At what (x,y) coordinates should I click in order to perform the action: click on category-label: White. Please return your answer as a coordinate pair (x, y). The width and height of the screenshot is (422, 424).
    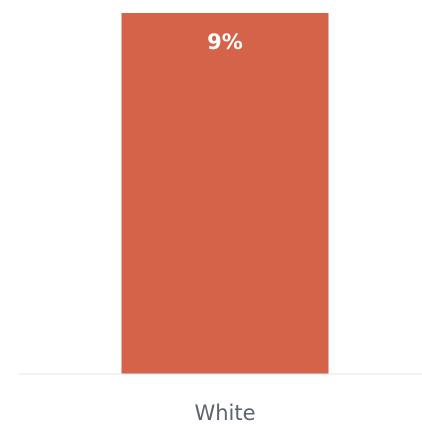
    Looking at the image, I should click on (224, 412).